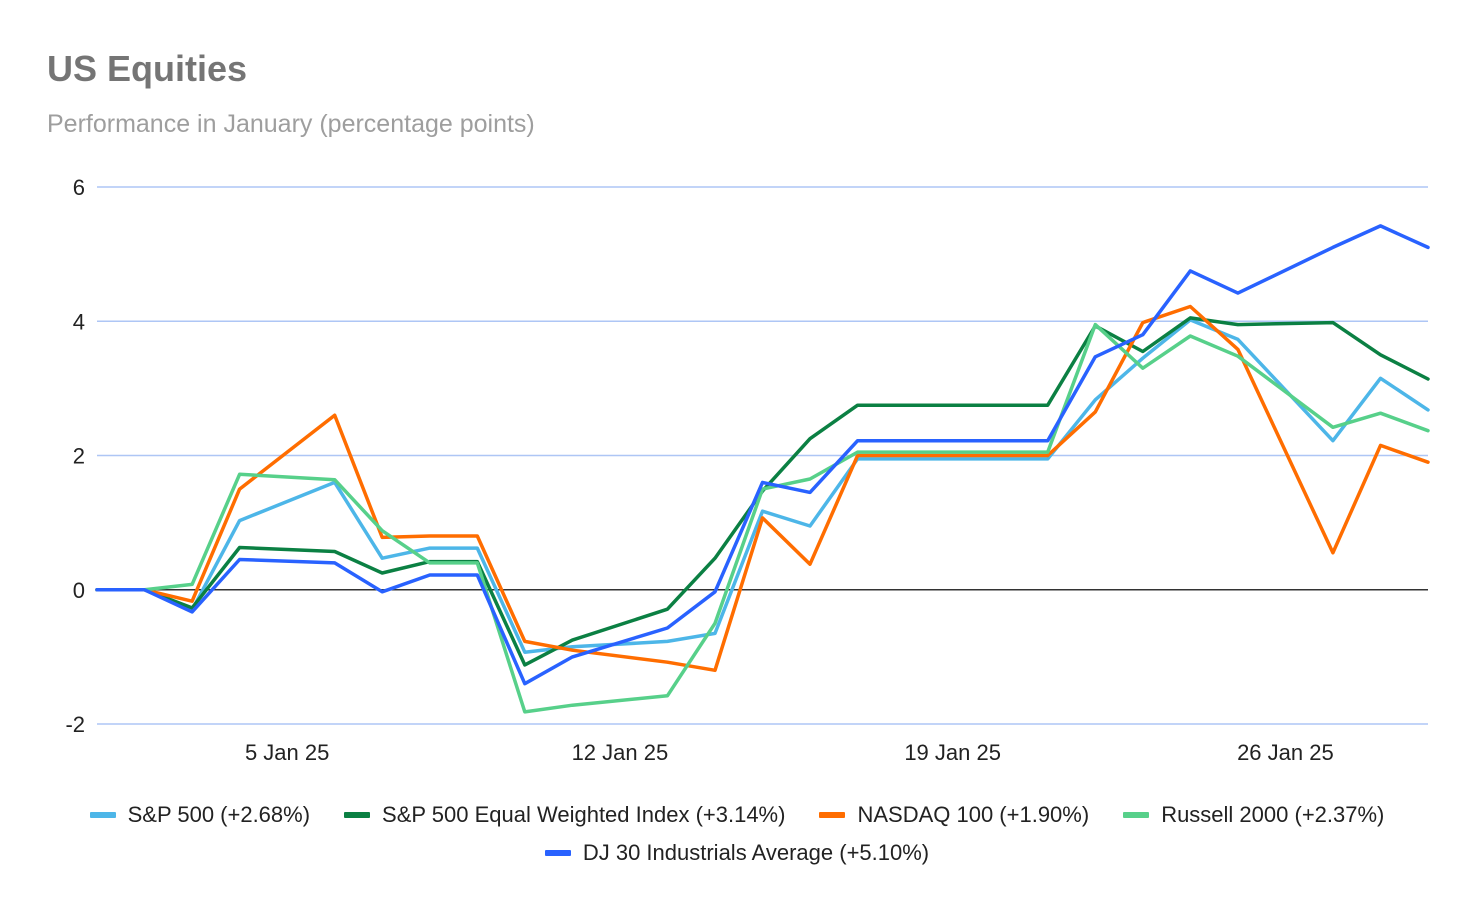 The height and width of the screenshot is (910, 1474). What do you see at coordinates (79, 187) in the screenshot?
I see `y-tick-label: 6` at bounding box center [79, 187].